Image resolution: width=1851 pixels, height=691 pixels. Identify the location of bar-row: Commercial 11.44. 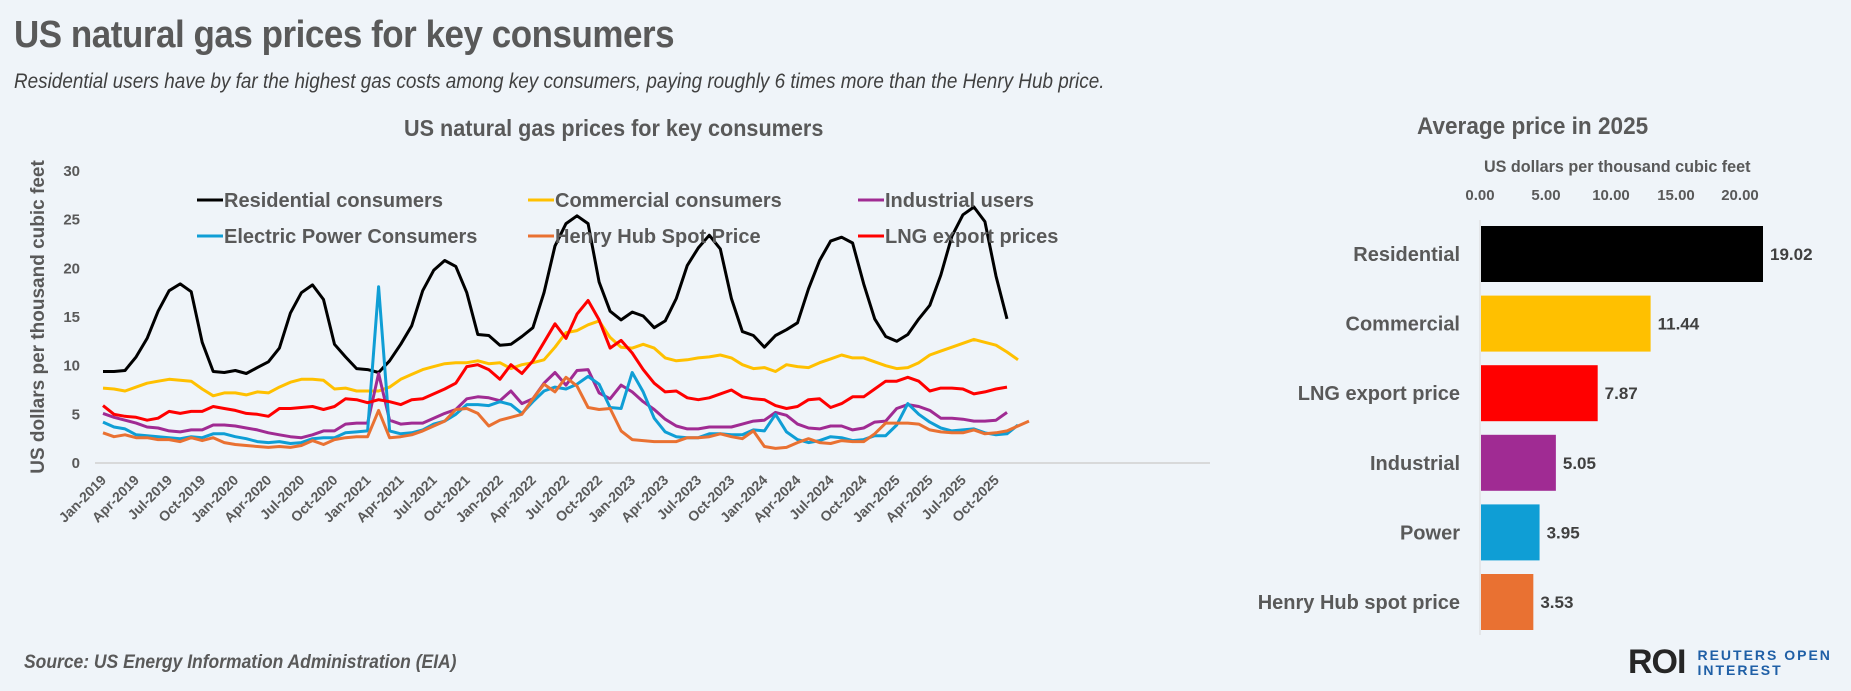
(1523, 323).